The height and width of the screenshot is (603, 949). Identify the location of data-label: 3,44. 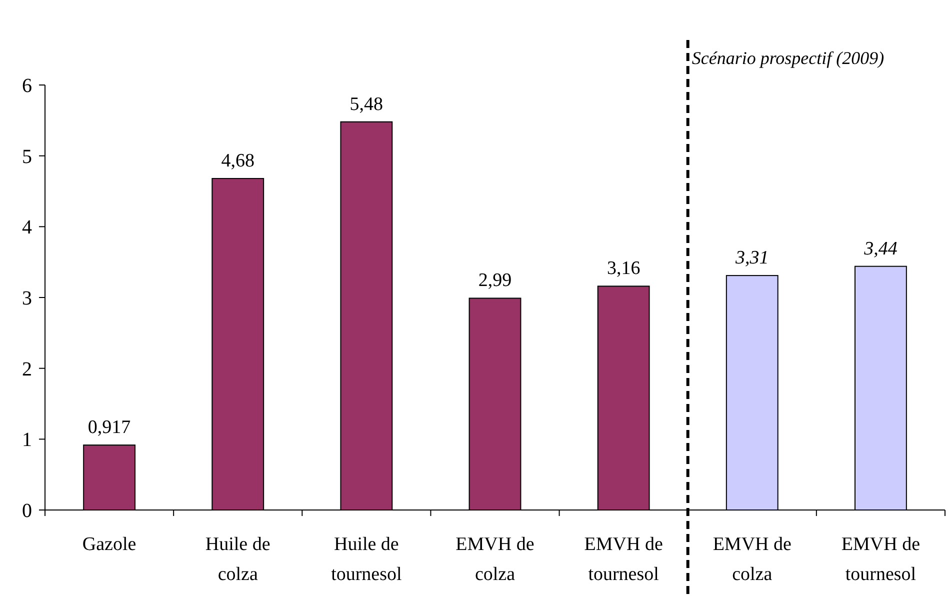
(880, 249).